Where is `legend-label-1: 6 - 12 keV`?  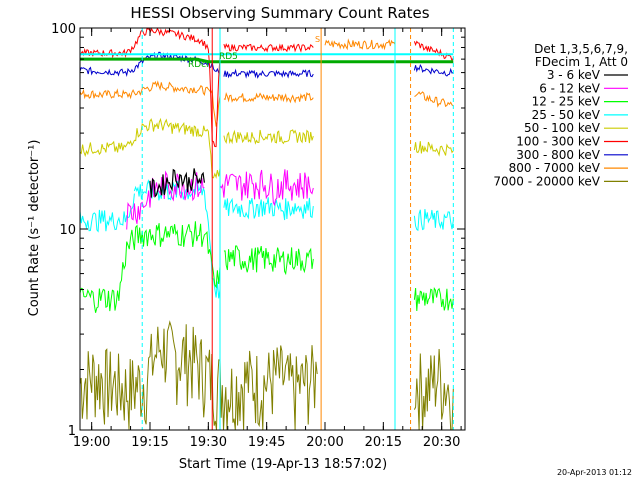
legend-label-1: 6 - 12 keV is located at coordinates (570, 88).